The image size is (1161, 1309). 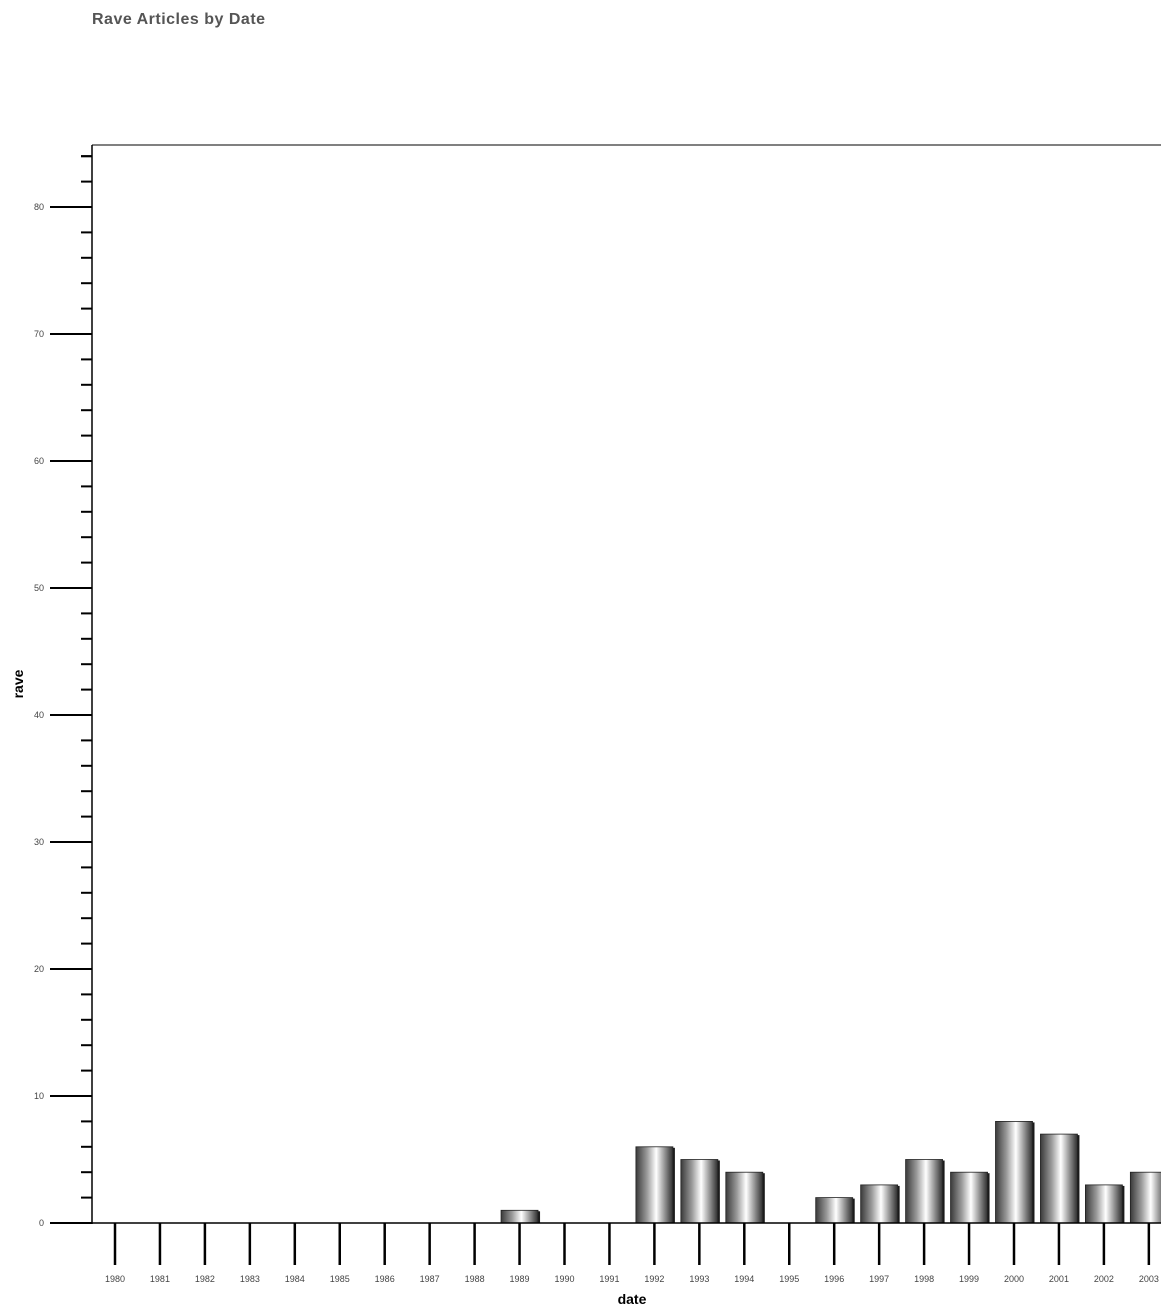 What do you see at coordinates (39, 715) in the screenshot?
I see `y-tick-label: 40` at bounding box center [39, 715].